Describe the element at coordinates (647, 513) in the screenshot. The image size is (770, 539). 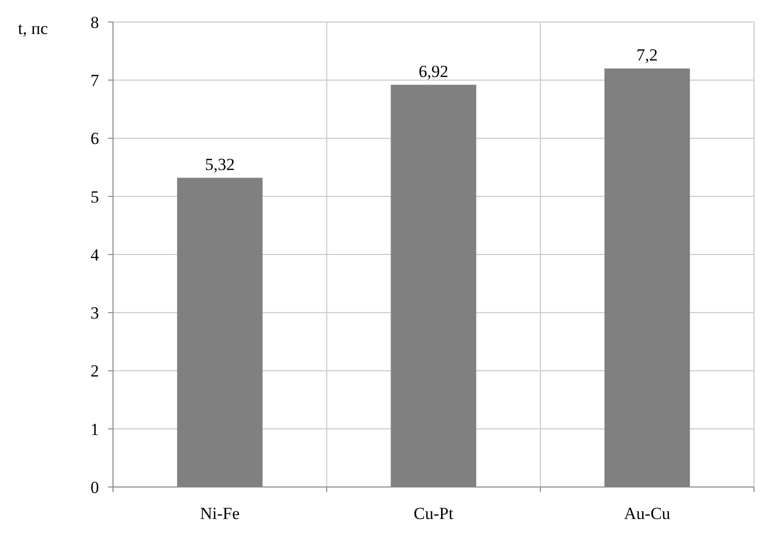
I see `x-tick-label: Au-Cu` at that location.